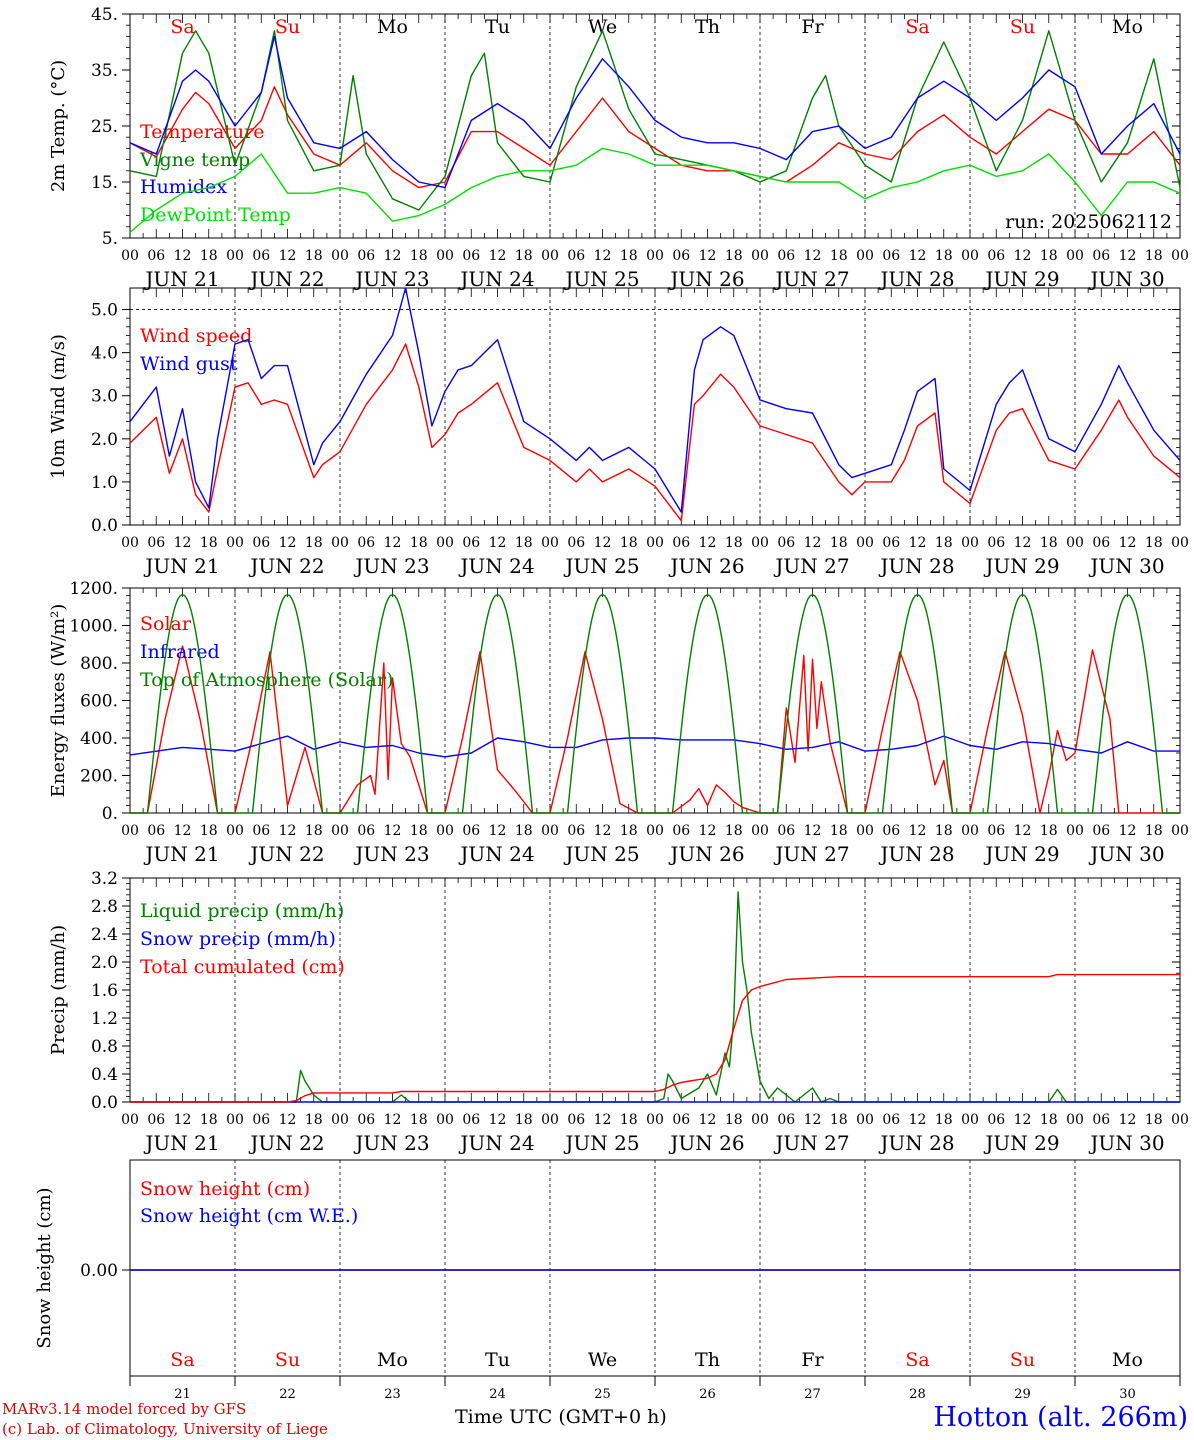  I want to click on y-tick-label: 0.0, so click(104, 1103).